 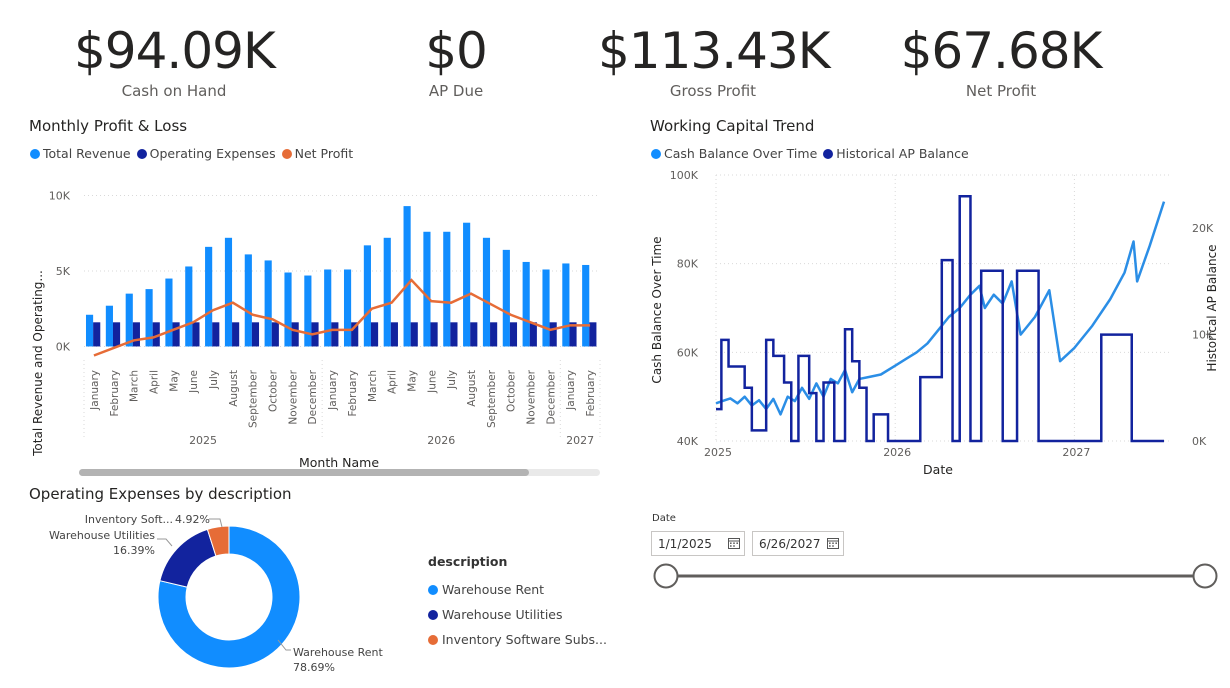 What do you see at coordinates (517, 614) in the screenshot?
I see `legend-item-warehouse-utilities: Warehouse Utilities` at bounding box center [517, 614].